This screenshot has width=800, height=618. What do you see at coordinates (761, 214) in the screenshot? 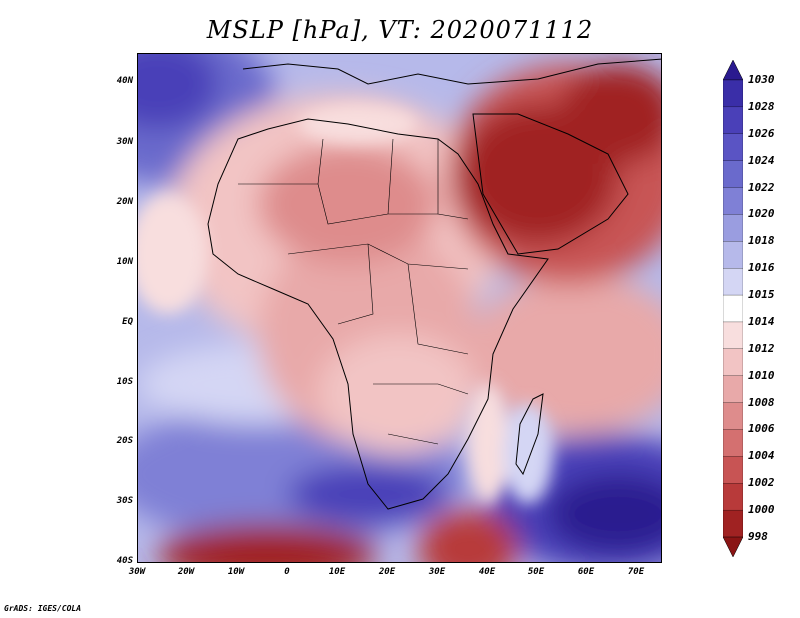
I see `colorbar-level-label: 1020` at bounding box center [761, 214].